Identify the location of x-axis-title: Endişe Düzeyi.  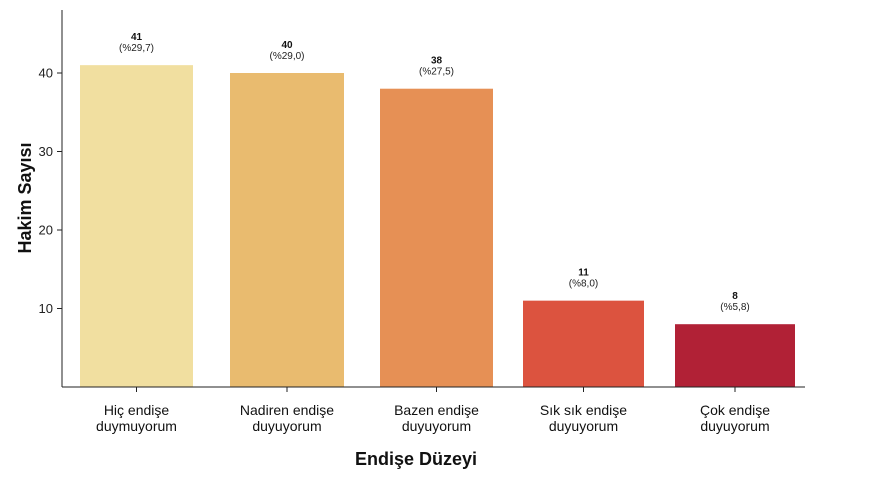
(416, 459).